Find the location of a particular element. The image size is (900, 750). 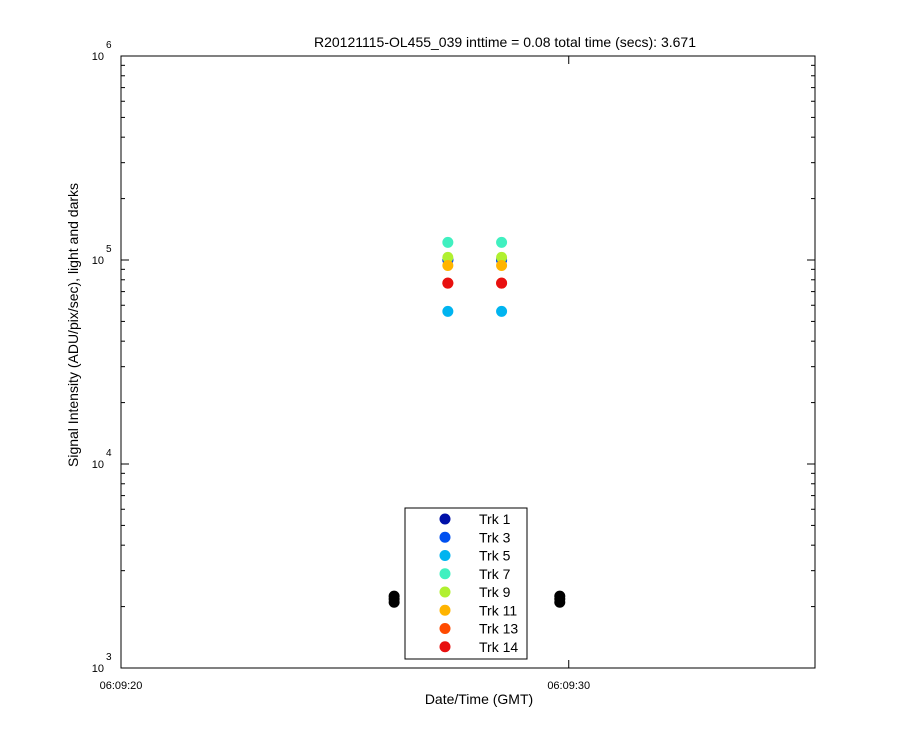

y-tick-exponent: 3 is located at coordinates (109, 657).